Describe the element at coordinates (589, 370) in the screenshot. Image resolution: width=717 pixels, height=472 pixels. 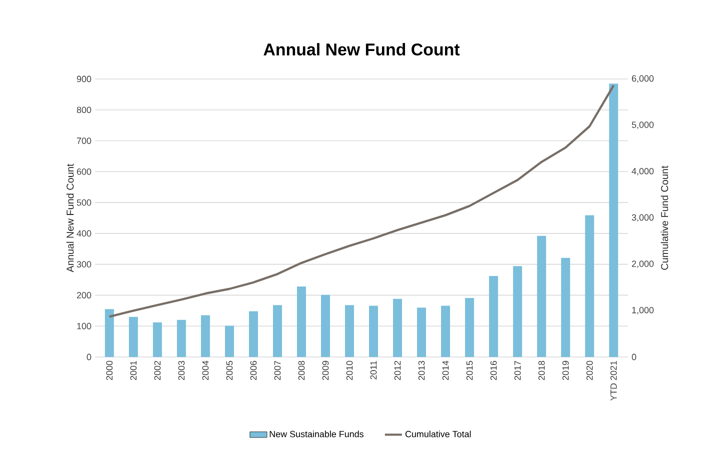
I see `x-tick-label: 2020` at that location.